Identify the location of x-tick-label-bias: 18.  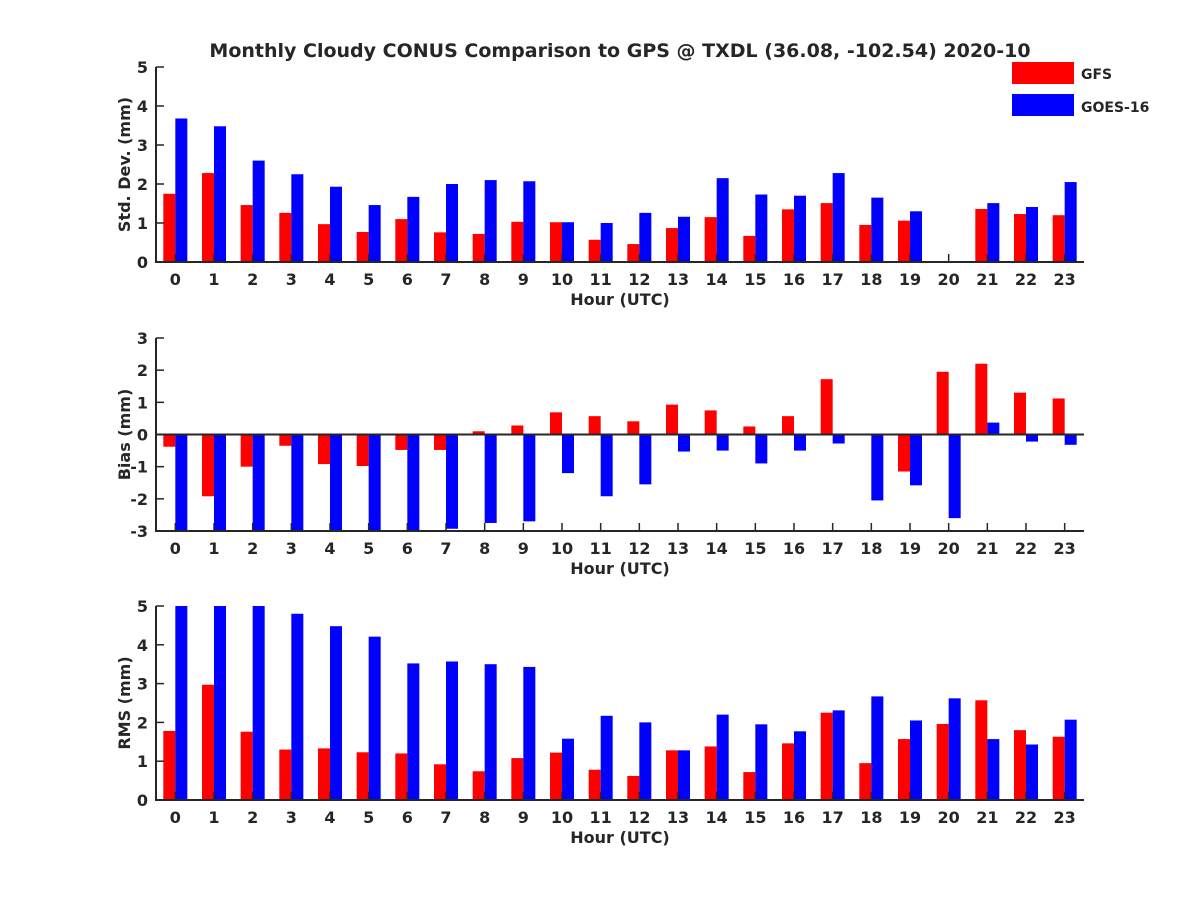
(871, 548).